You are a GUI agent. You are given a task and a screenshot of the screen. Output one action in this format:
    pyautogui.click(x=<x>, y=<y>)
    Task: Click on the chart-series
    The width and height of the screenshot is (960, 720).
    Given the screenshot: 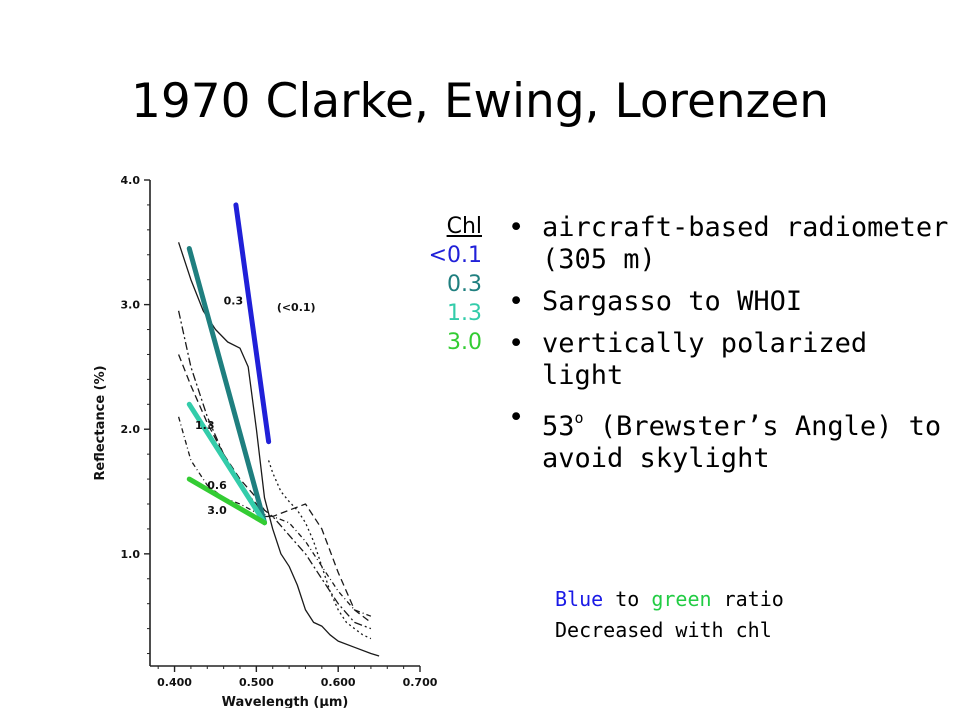 What is the action you would take?
    pyautogui.click(x=278, y=449)
    